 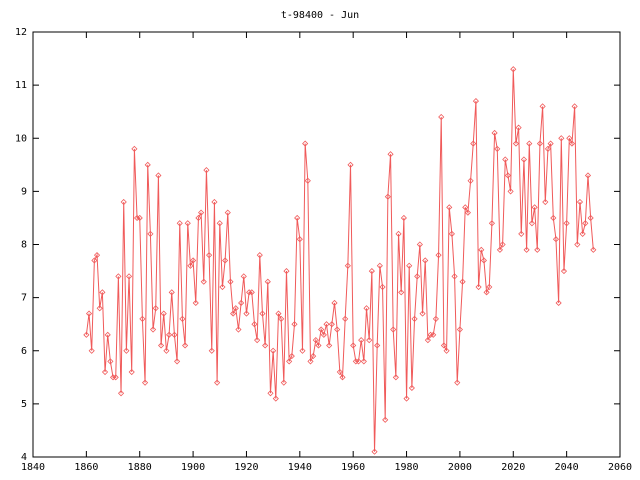 I want to click on x-tick-label: 2000, so click(x=460, y=467).